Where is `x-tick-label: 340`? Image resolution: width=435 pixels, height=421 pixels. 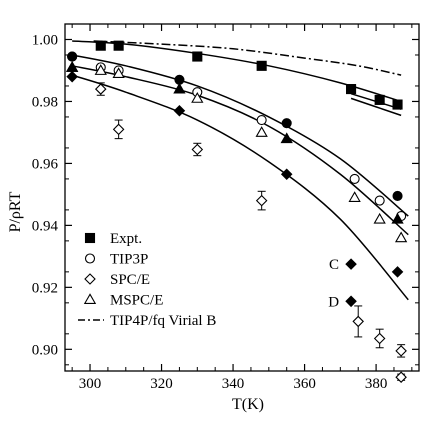 x-tick-label: 340 is located at coordinates (233, 384).